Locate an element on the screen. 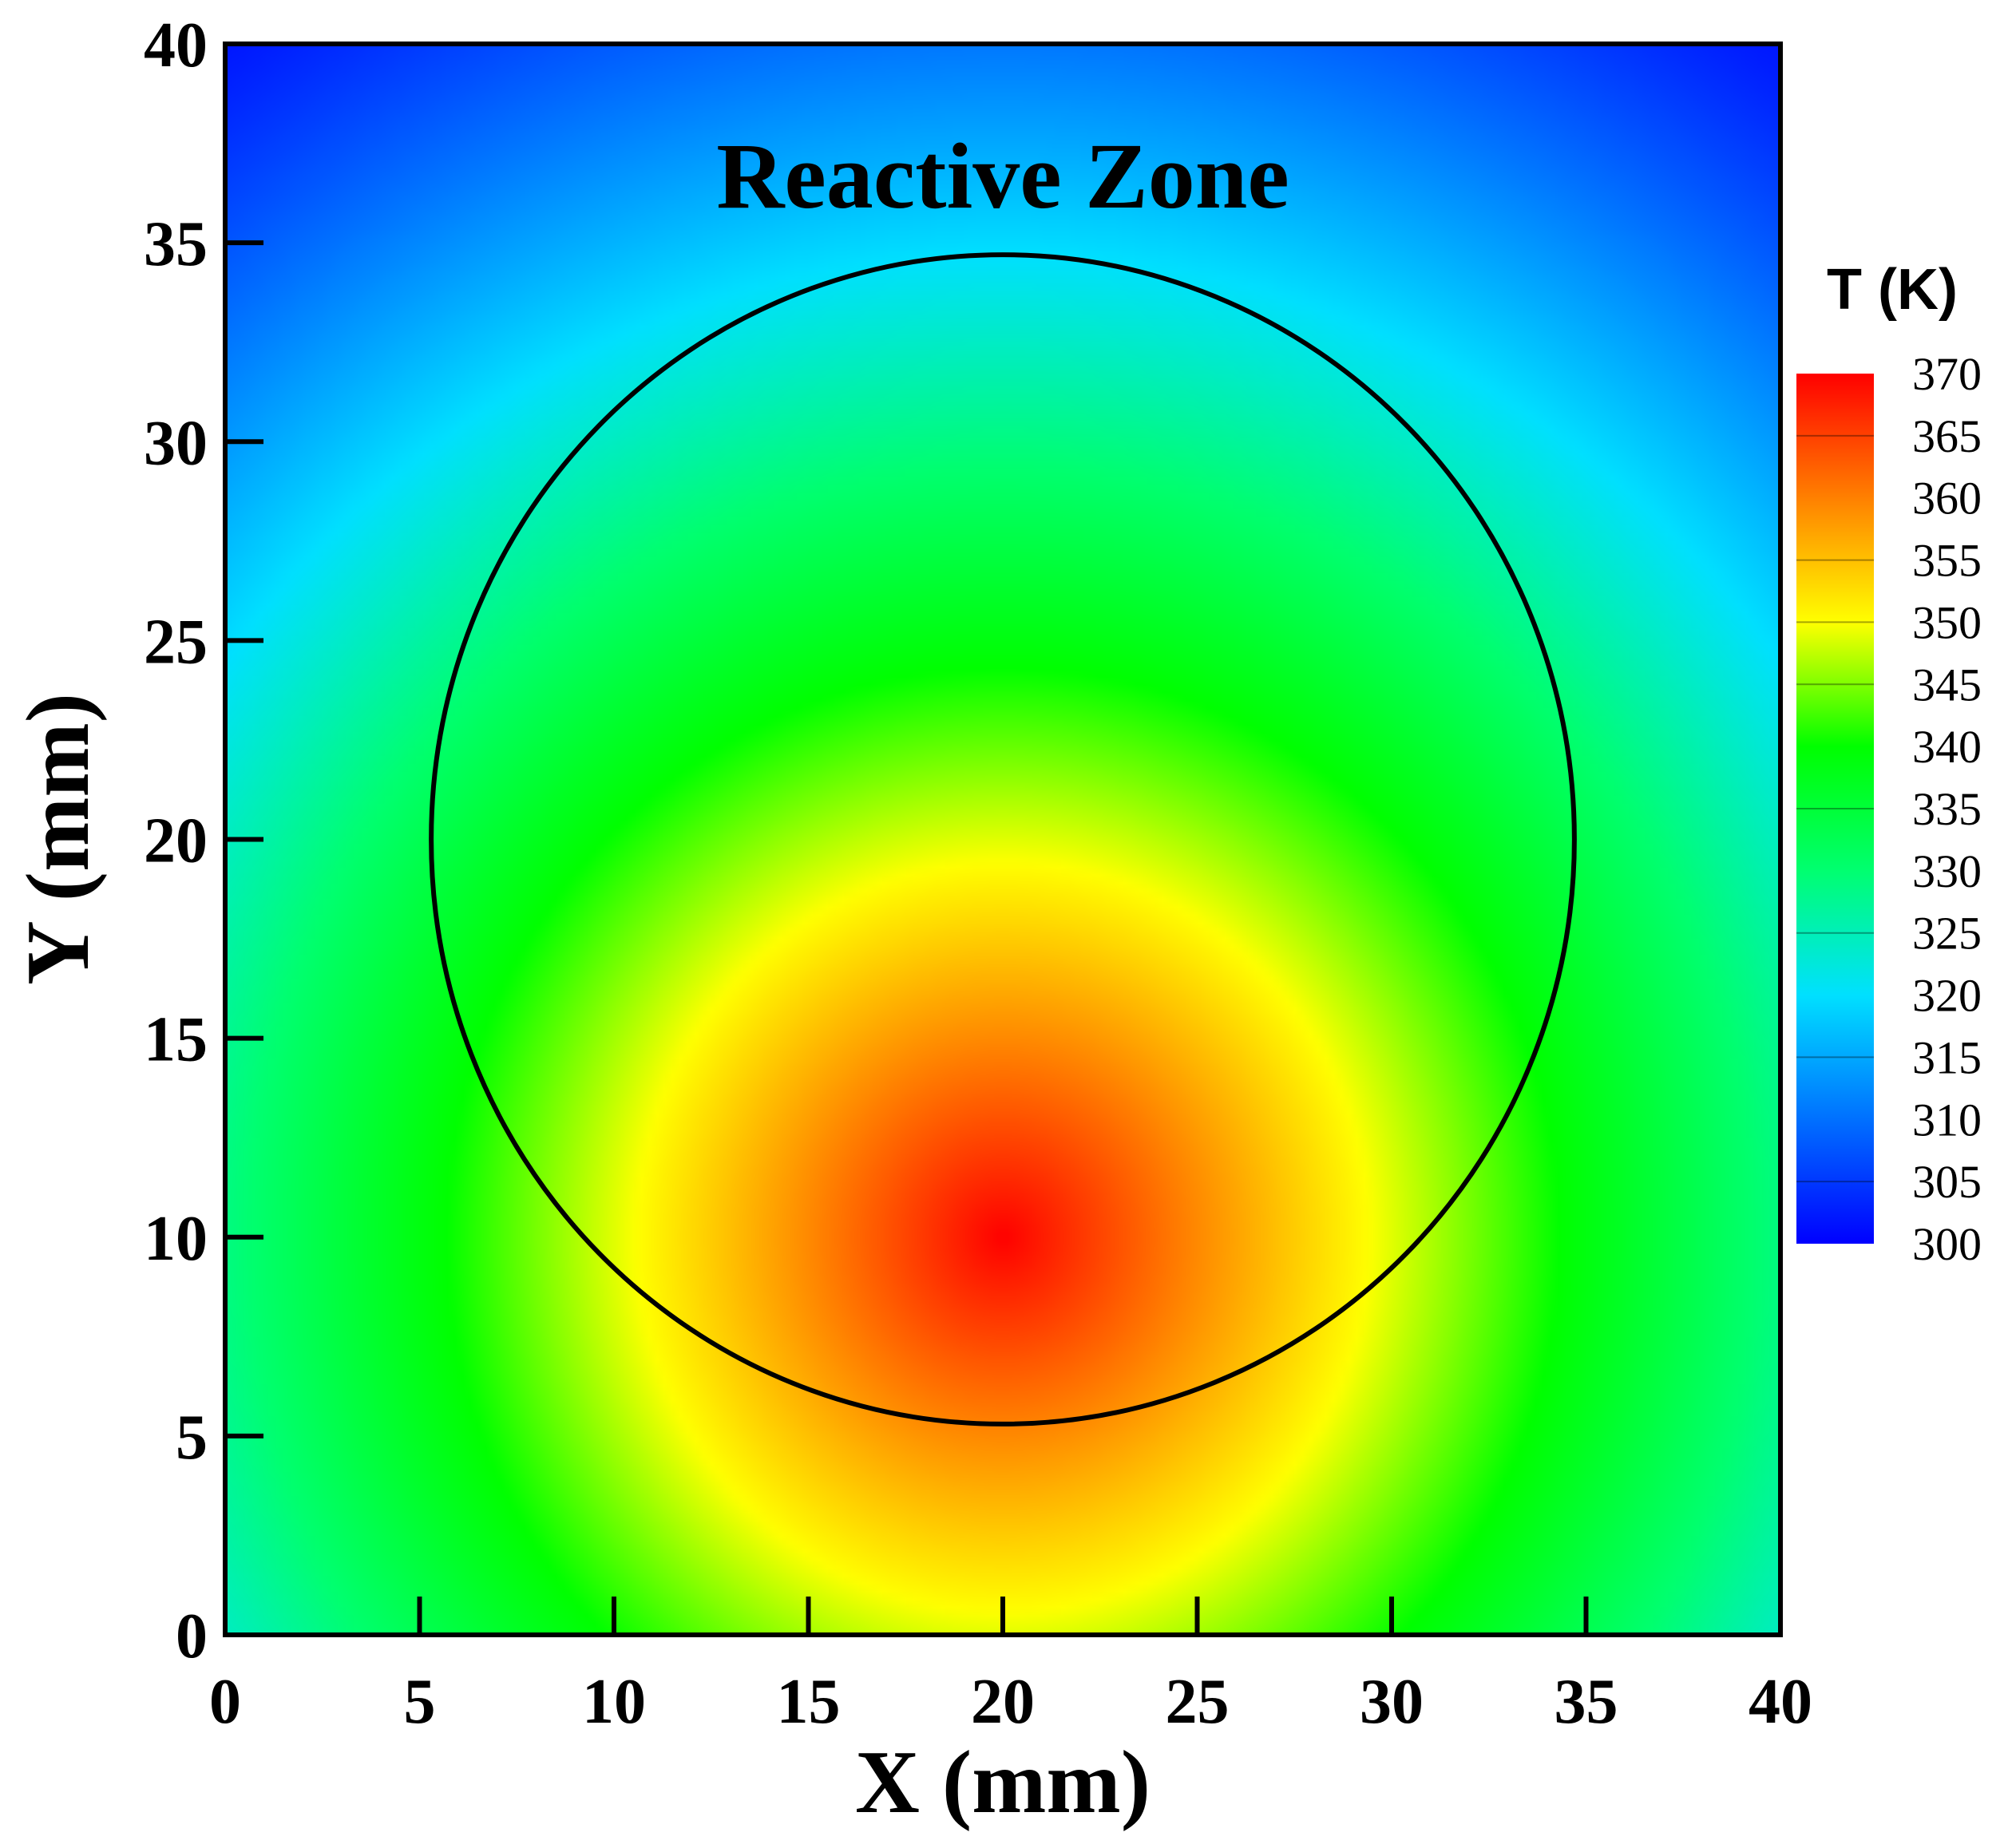 This screenshot has height=1848, width=2008. colorbar-tick-label: 325 is located at coordinates (1947, 934).